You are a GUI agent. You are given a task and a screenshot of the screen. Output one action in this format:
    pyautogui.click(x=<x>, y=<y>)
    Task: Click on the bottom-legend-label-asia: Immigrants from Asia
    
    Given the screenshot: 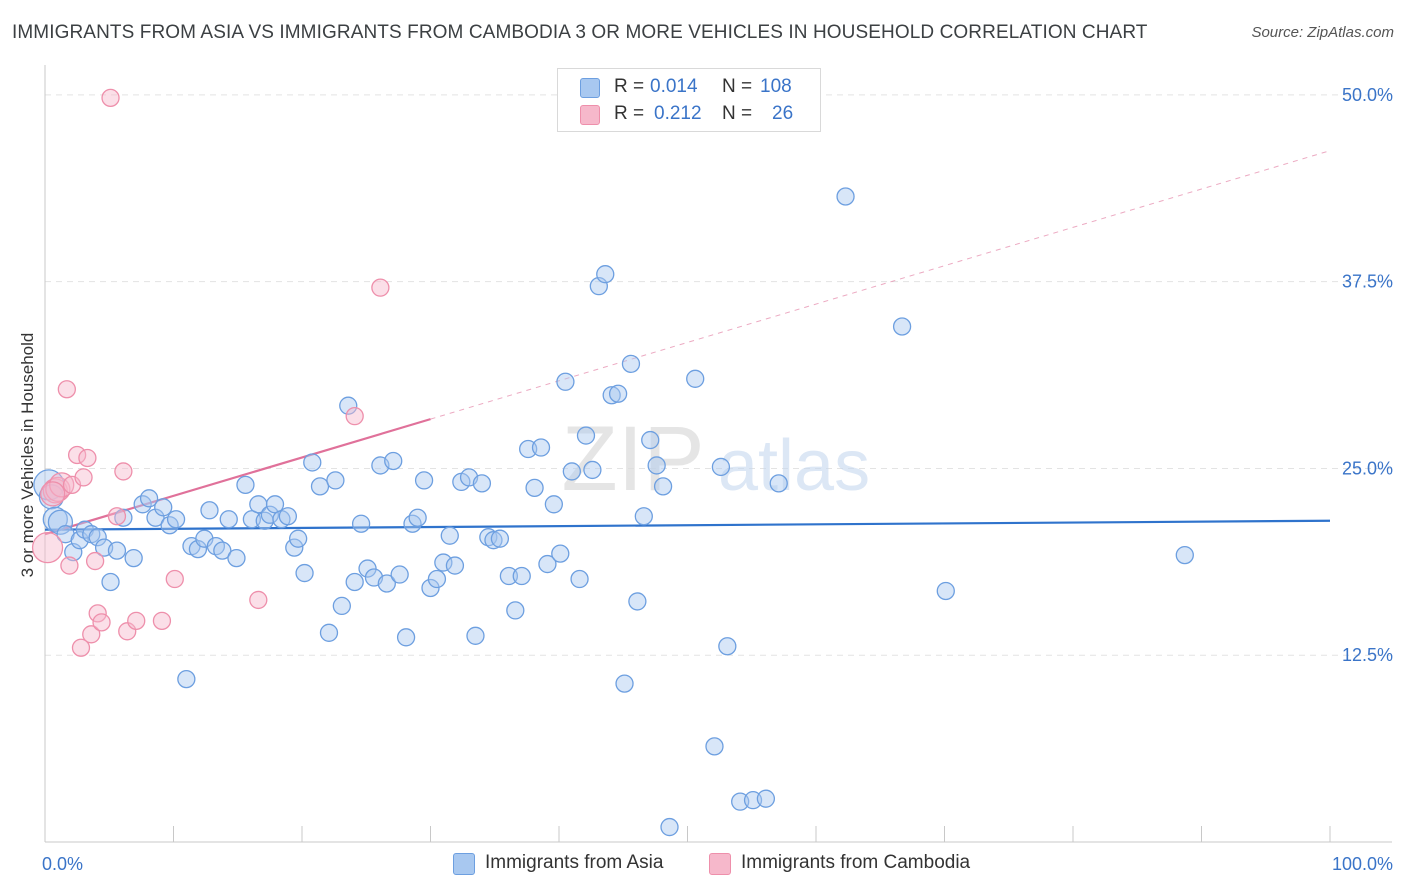 What is the action you would take?
    pyautogui.click(x=574, y=862)
    